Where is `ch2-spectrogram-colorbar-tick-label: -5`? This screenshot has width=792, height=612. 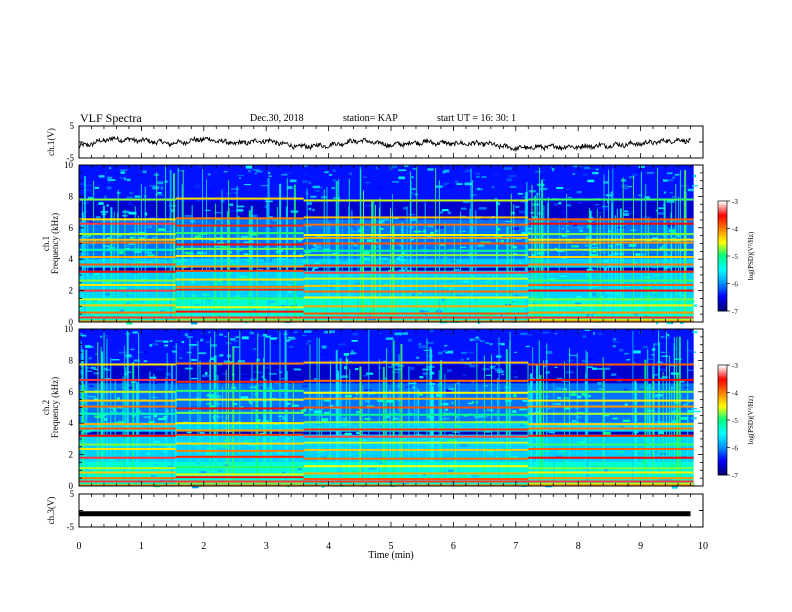
ch2-spectrogram-colorbar-tick-label: -5 is located at coordinates (735, 421).